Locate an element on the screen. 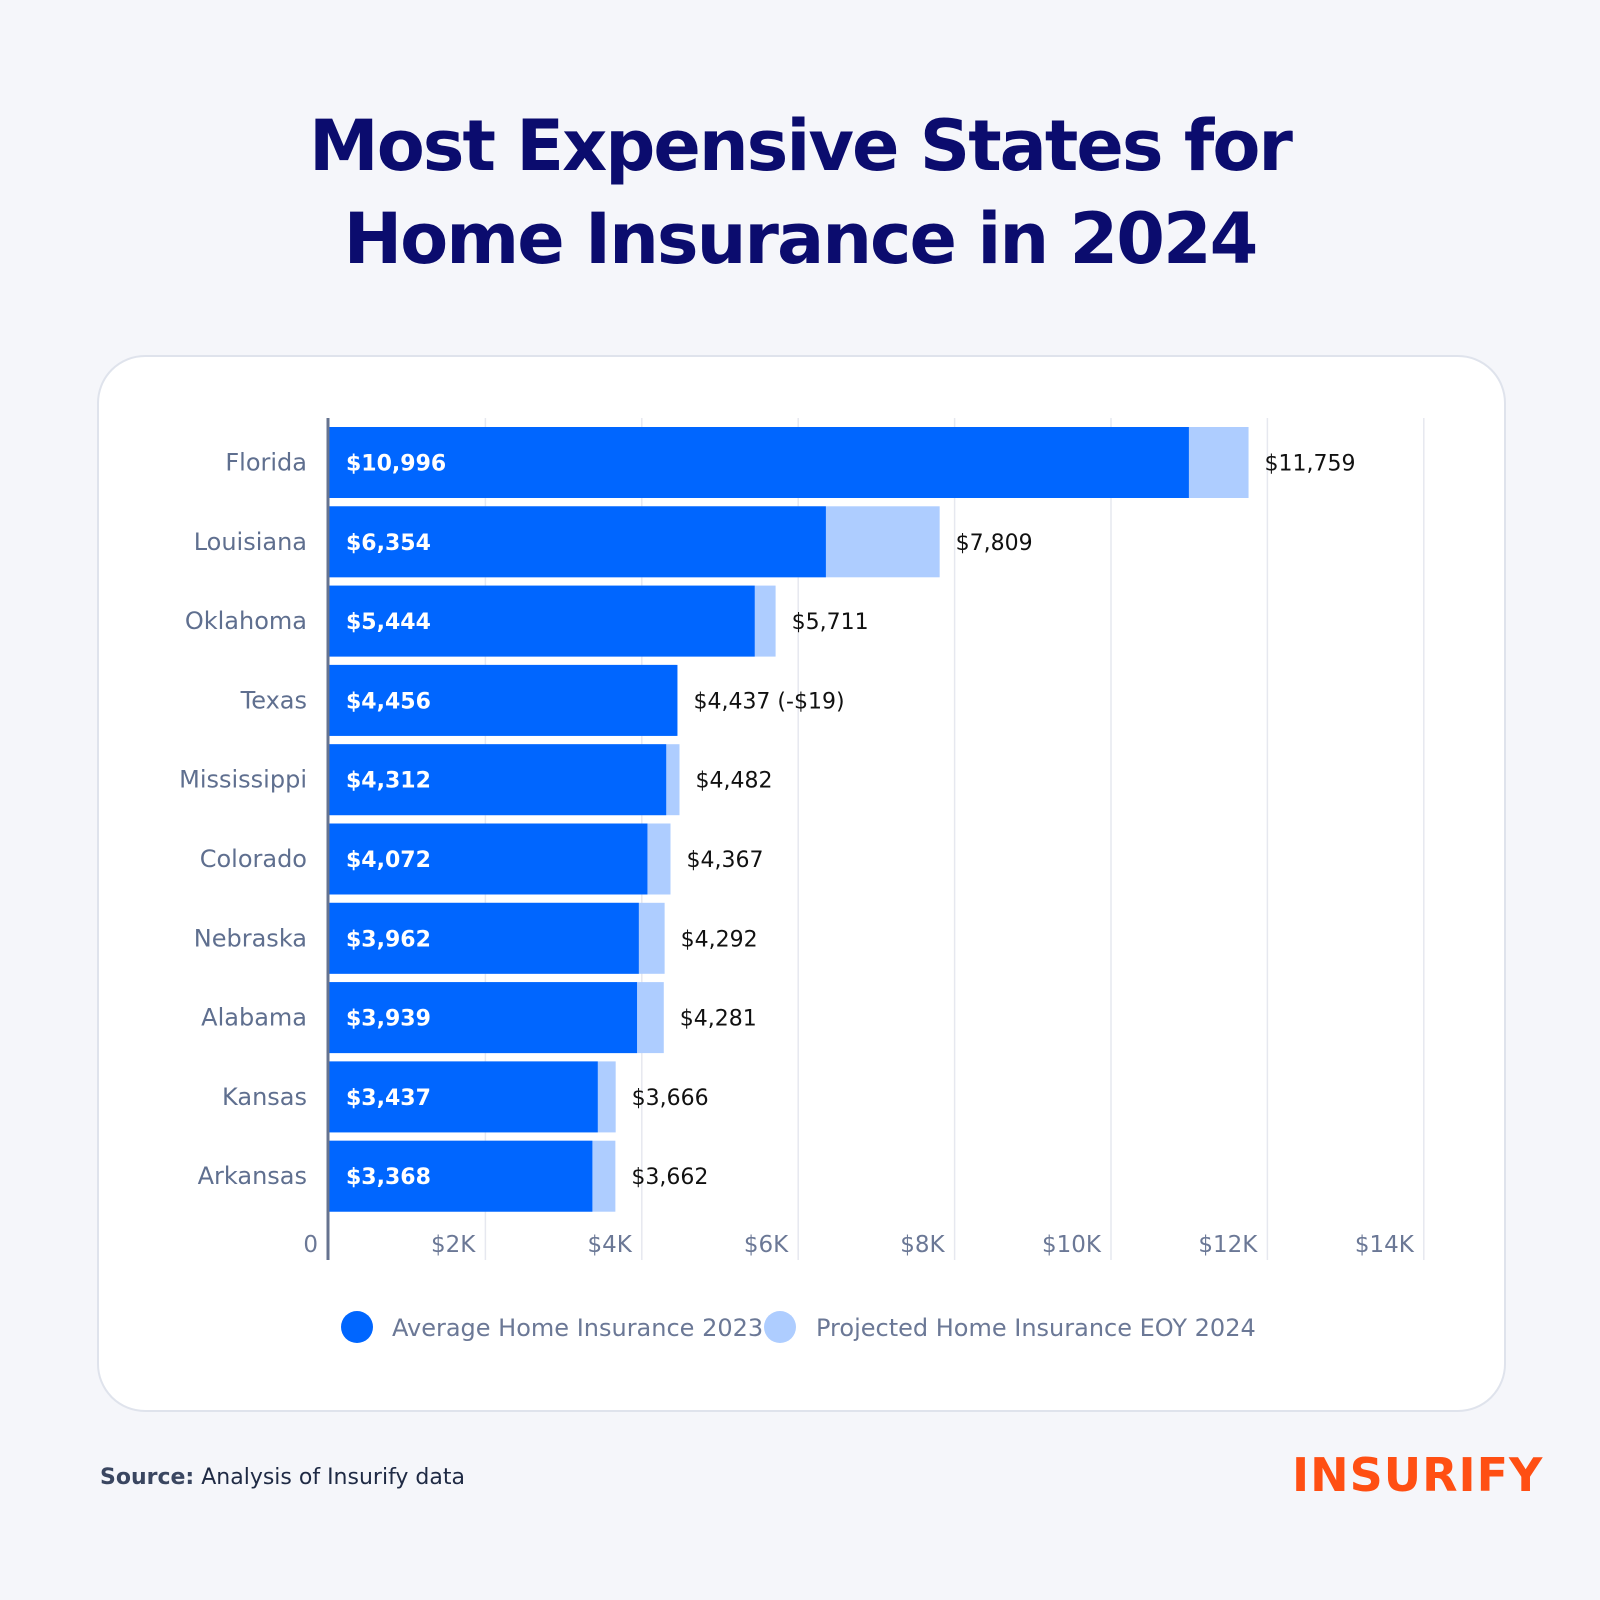 The image size is (1600, 1600). x-tick-label: $8K is located at coordinates (922, 1245).